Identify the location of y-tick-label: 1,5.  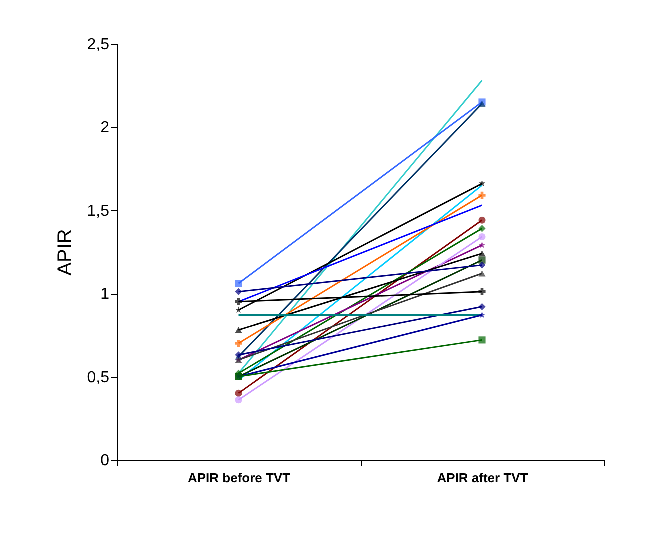
(98, 211).